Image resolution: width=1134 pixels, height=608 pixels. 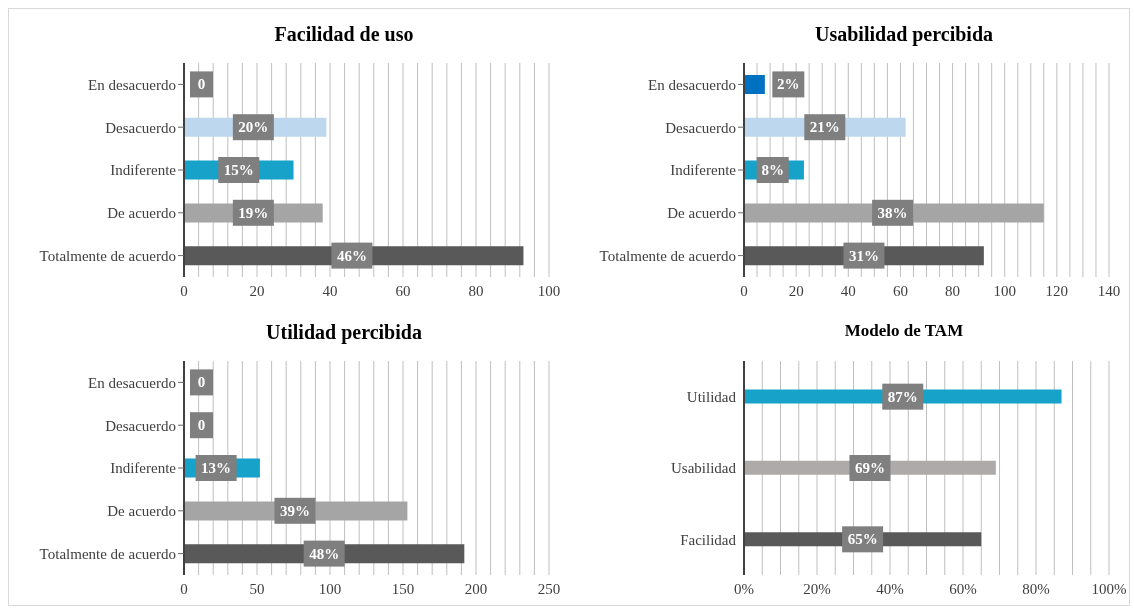 What do you see at coordinates (344, 333) in the screenshot?
I see `chart-title: Utilidad percibida` at bounding box center [344, 333].